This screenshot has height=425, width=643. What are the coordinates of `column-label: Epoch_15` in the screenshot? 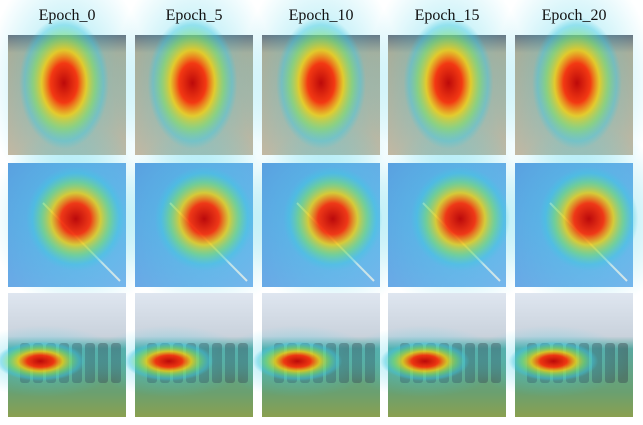 It's located at (447, 15).